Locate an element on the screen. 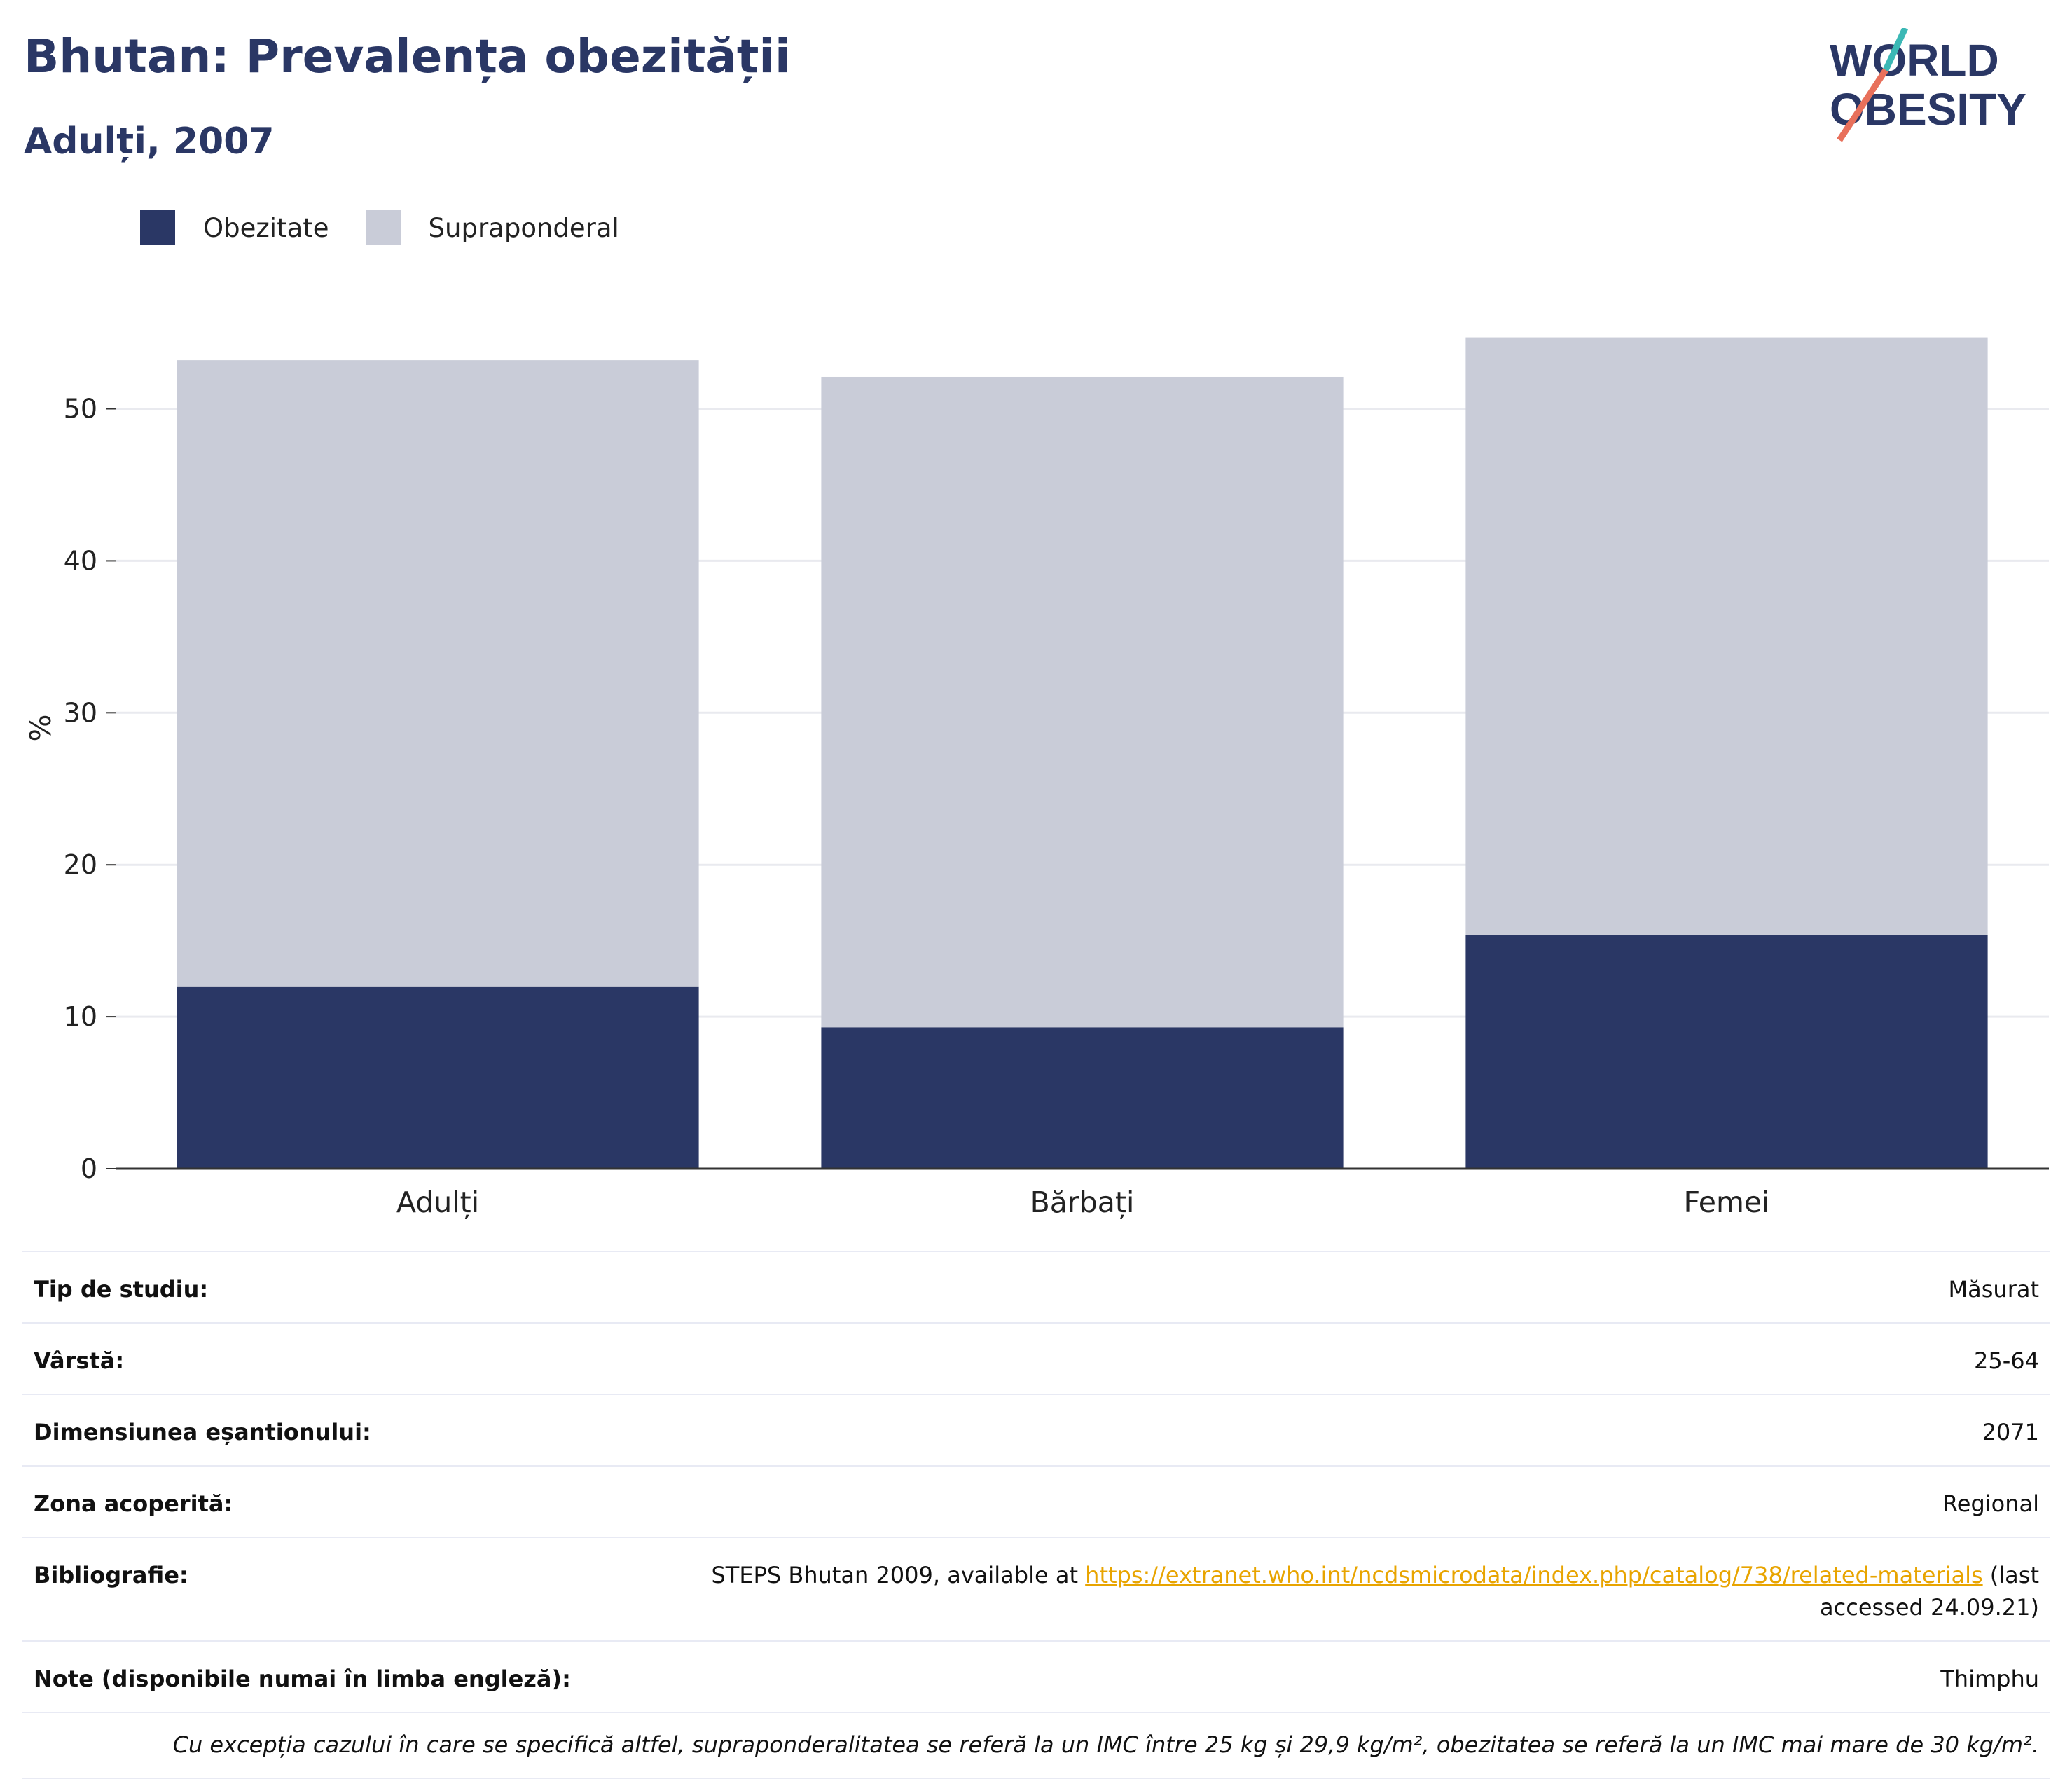 The width and height of the screenshot is (2072, 1779). legend-label-obezitate: Obezitate is located at coordinates (266, 227).